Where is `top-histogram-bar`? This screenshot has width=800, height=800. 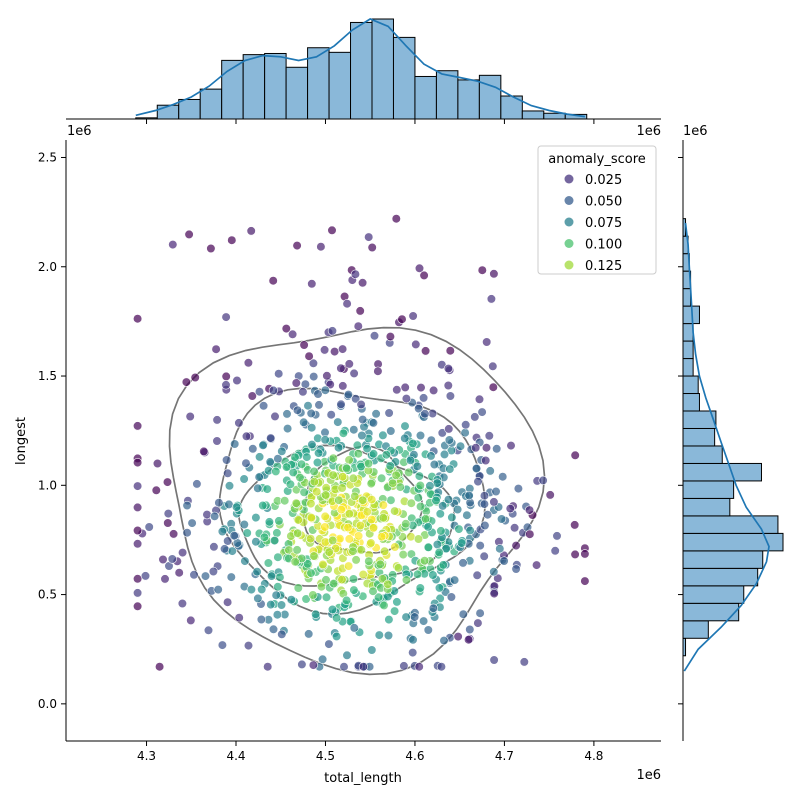
top-histogram-bar is located at coordinates (168, 112).